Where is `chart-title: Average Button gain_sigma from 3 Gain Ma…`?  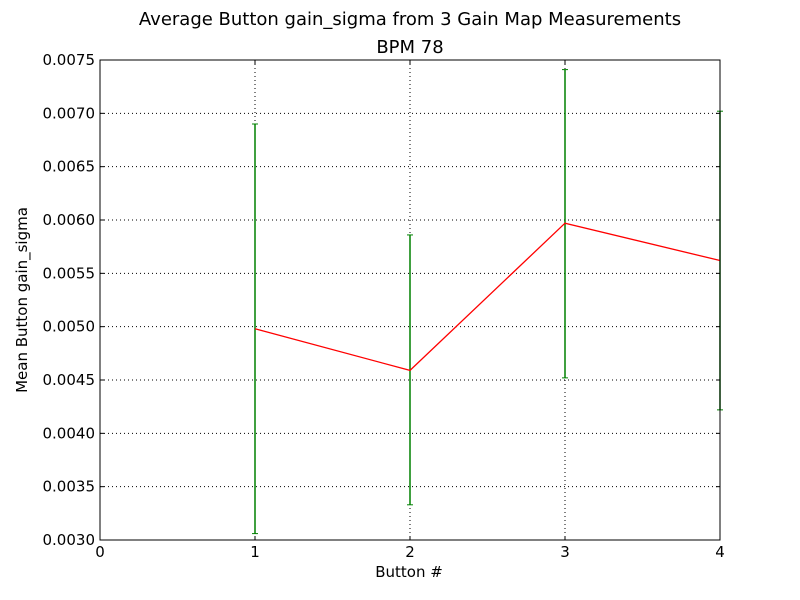 chart-title: Average Button gain_sigma from 3 Gain Ma… is located at coordinates (410, 19).